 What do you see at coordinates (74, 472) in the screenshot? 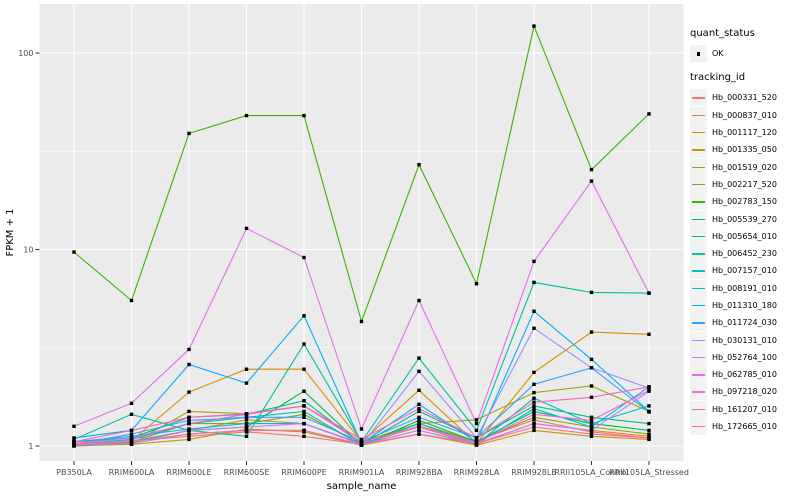
I see `x-tick-label: PB350LA` at bounding box center [74, 472].